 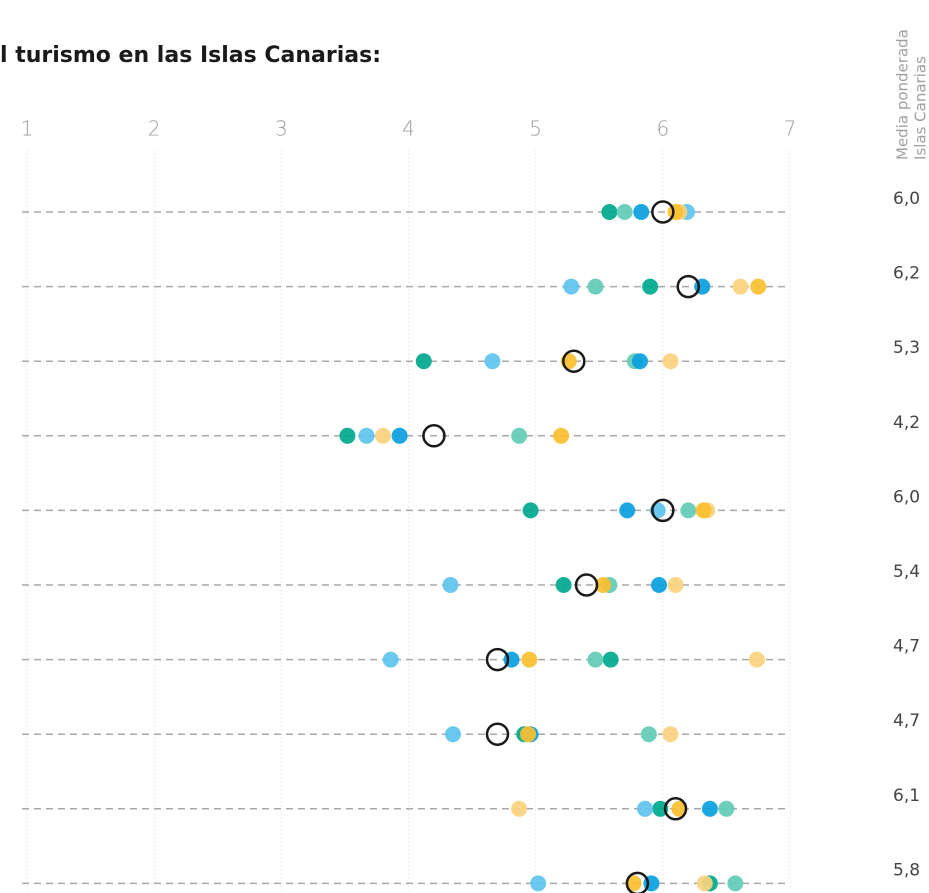 What do you see at coordinates (535, 129) in the screenshot?
I see `x-tick-label: 5` at bounding box center [535, 129].